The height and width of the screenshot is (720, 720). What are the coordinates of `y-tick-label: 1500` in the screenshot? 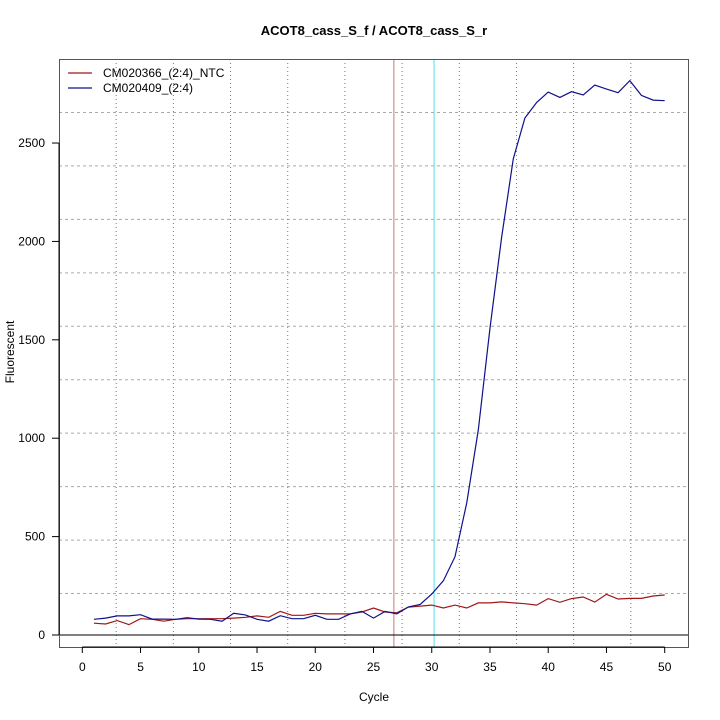 It's located at (31, 340).